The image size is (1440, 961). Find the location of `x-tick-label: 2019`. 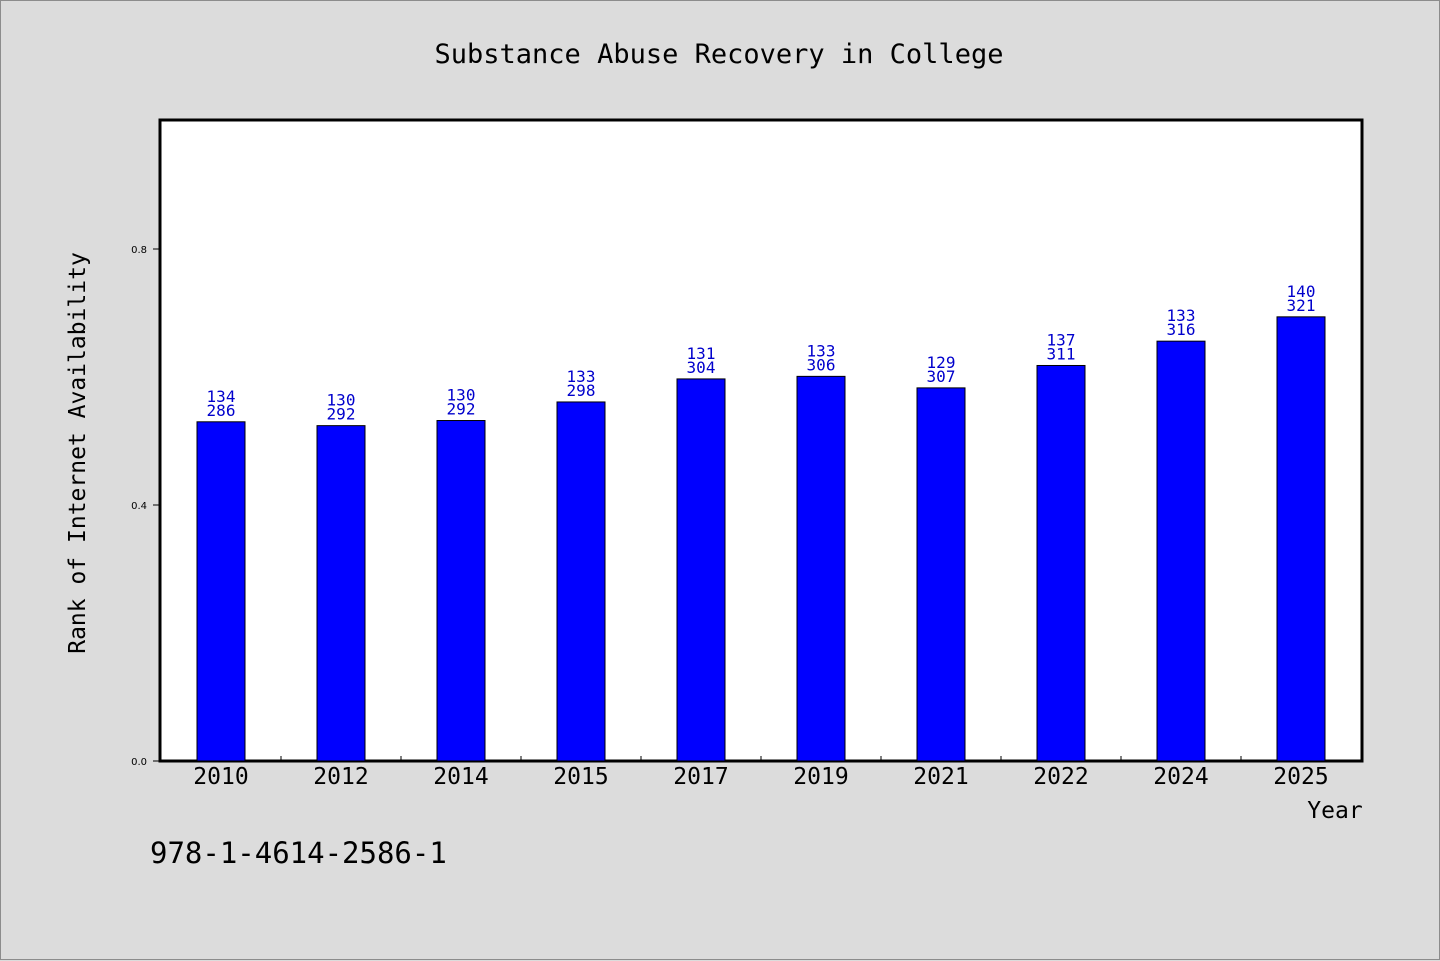

x-tick-label: 2019 is located at coordinates (820, 777).